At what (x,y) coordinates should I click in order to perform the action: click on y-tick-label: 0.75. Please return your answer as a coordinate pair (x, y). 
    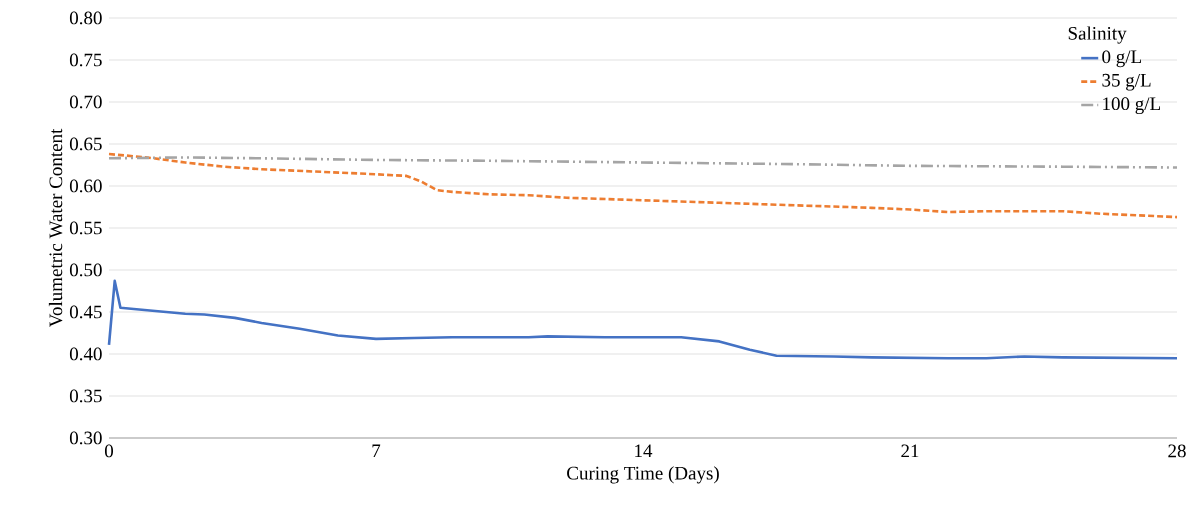
    Looking at the image, I should click on (85, 60).